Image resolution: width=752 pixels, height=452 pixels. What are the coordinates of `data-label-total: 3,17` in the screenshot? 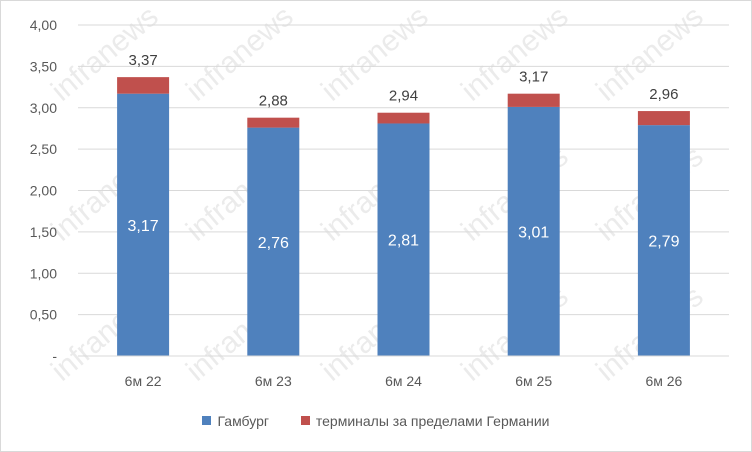 It's located at (533, 77).